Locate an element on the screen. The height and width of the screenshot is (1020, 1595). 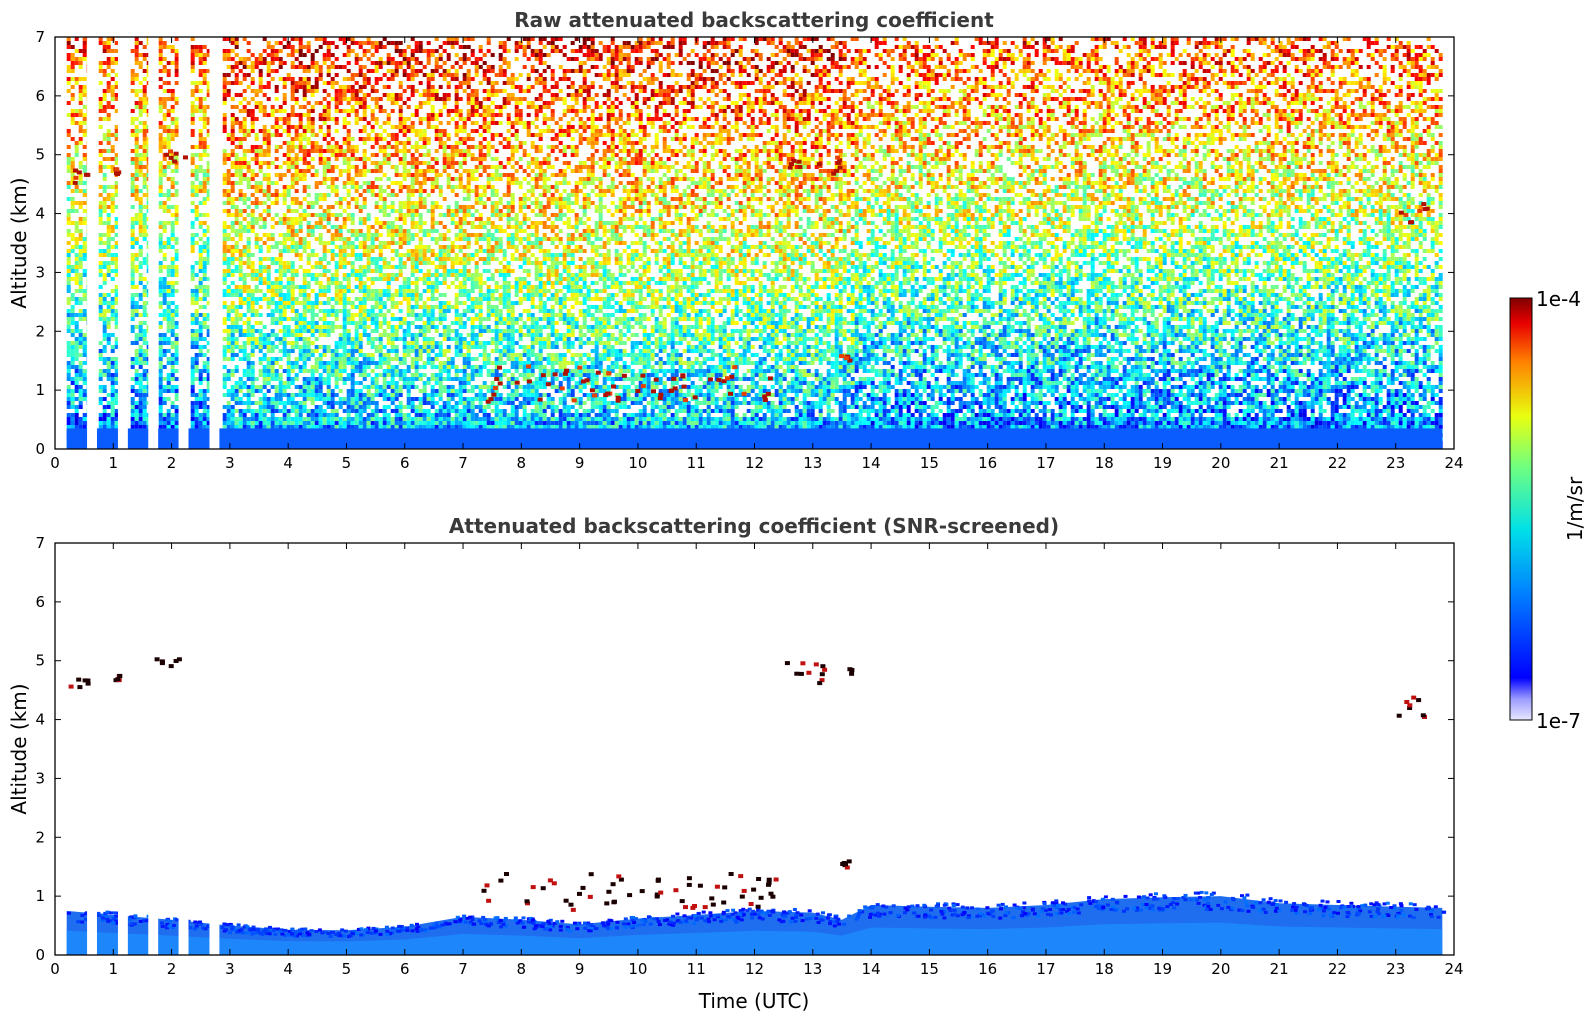
x-tick-label: 4 is located at coordinates (288, 969).